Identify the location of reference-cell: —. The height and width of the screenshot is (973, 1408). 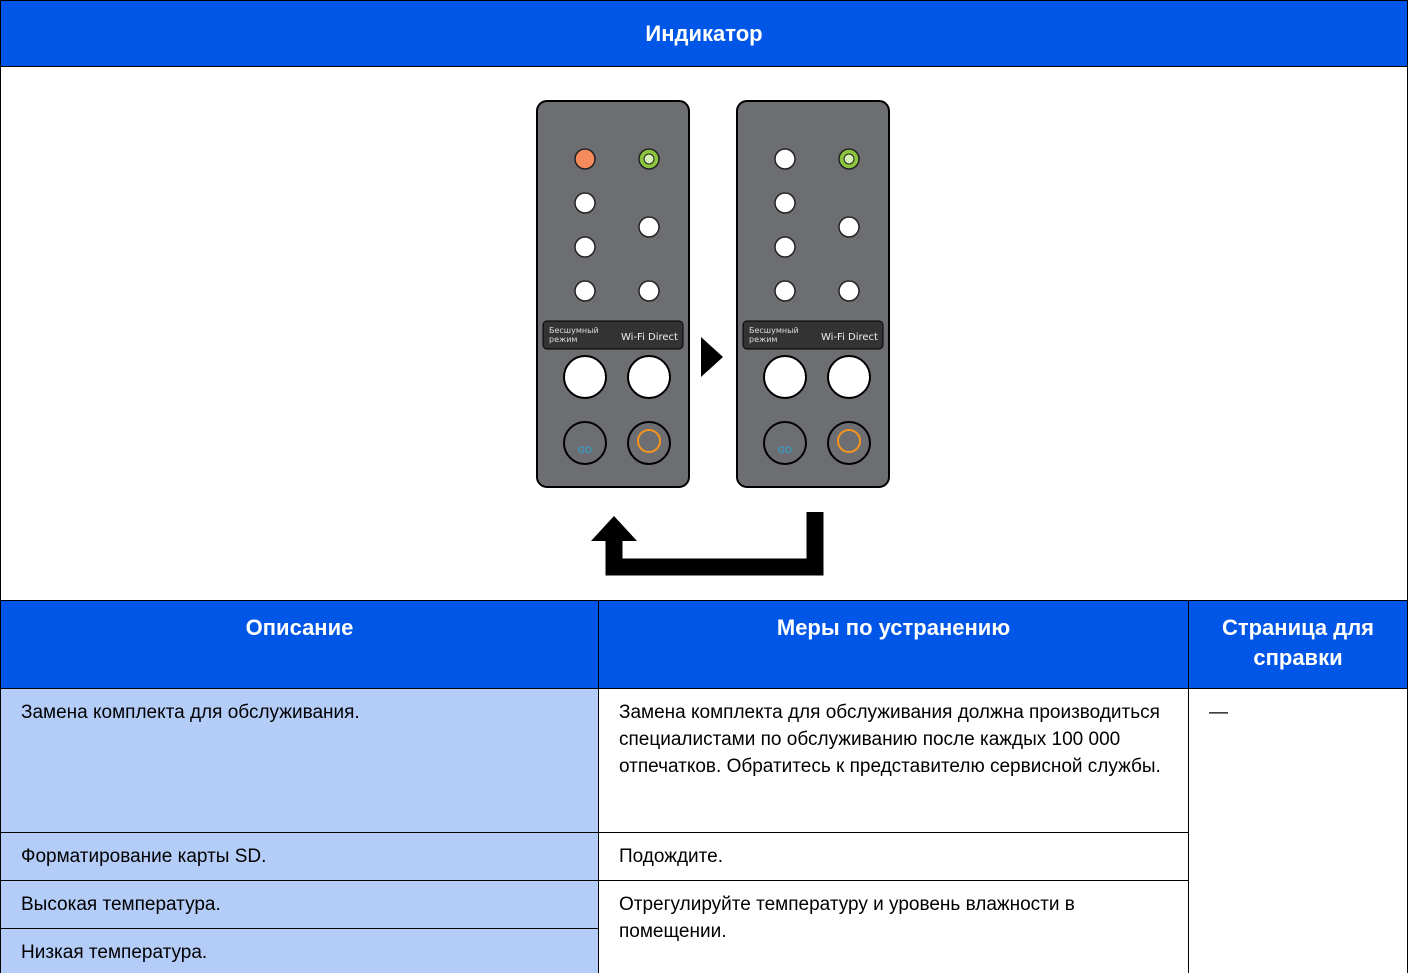
(1298, 830).